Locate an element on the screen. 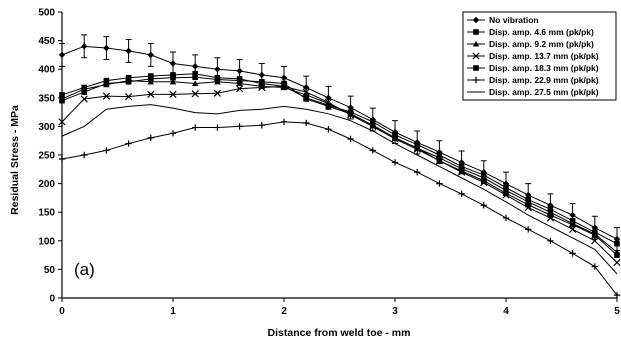  y-tick-label: 50 is located at coordinates (50, 270).